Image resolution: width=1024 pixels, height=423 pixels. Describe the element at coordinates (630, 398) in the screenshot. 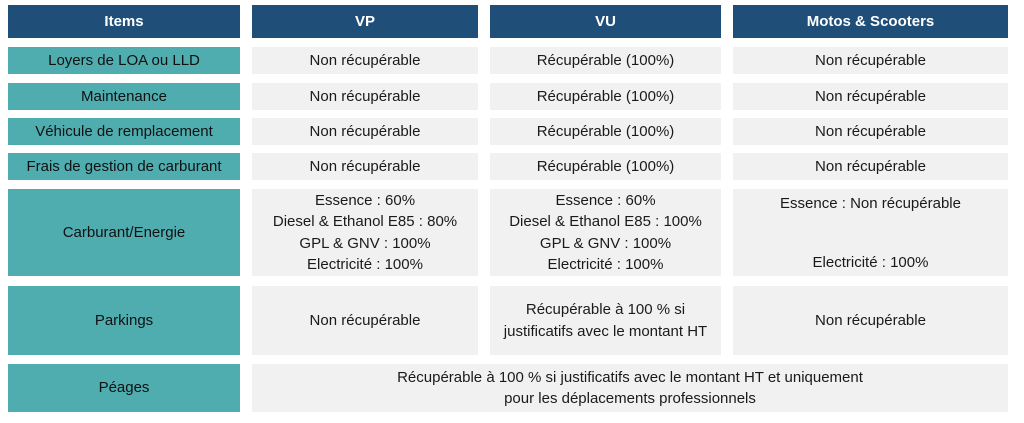

I see `peages-line-2: pour les déplacements professionnels` at that location.